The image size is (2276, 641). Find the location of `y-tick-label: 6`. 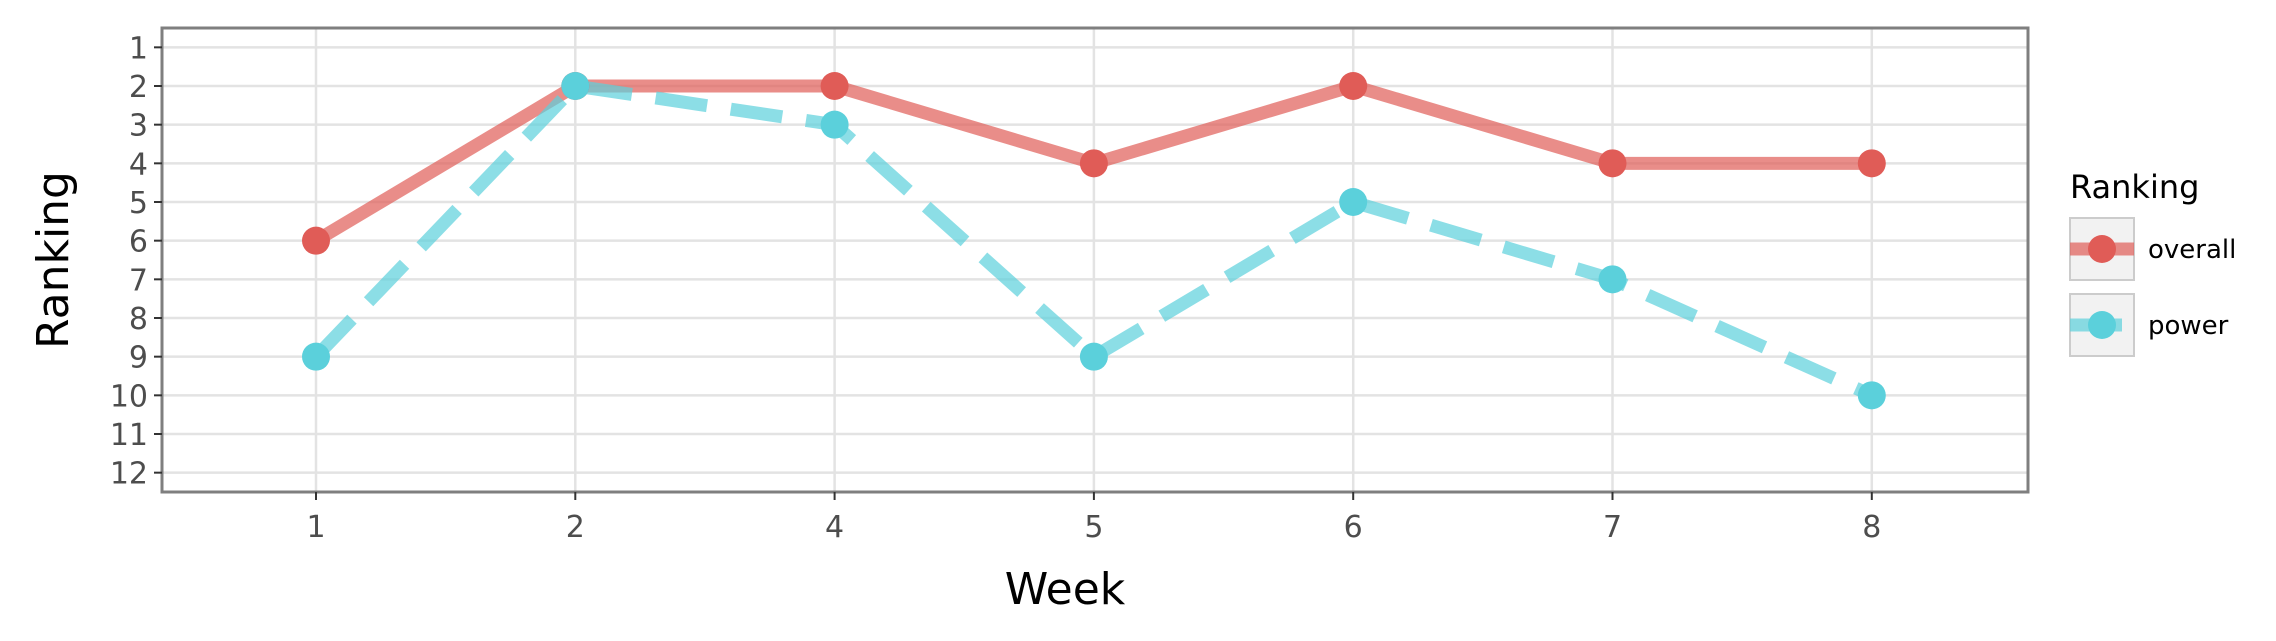

y-tick-label: 6 is located at coordinates (138, 242).